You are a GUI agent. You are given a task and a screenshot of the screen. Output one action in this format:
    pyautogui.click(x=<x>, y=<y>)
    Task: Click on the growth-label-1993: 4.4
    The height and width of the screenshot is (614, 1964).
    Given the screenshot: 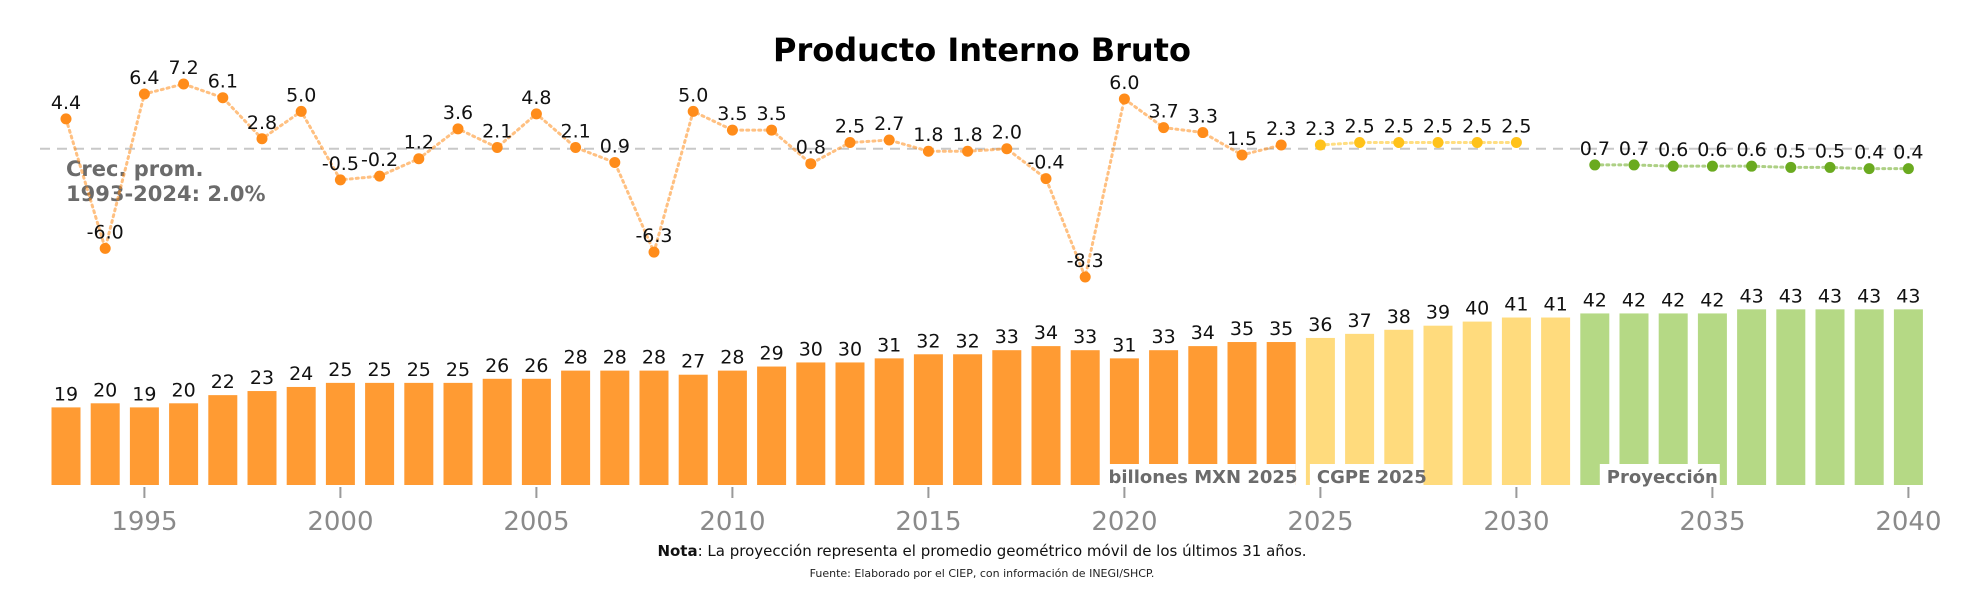 What is the action you would take?
    pyautogui.click(x=66, y=103)
    